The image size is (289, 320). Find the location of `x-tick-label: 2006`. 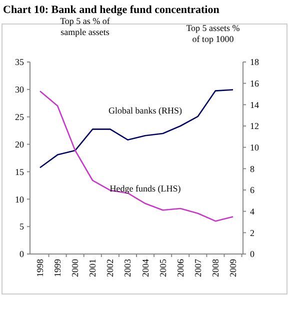

x-tick-label: 2006 is located at coordinates (180, 267).